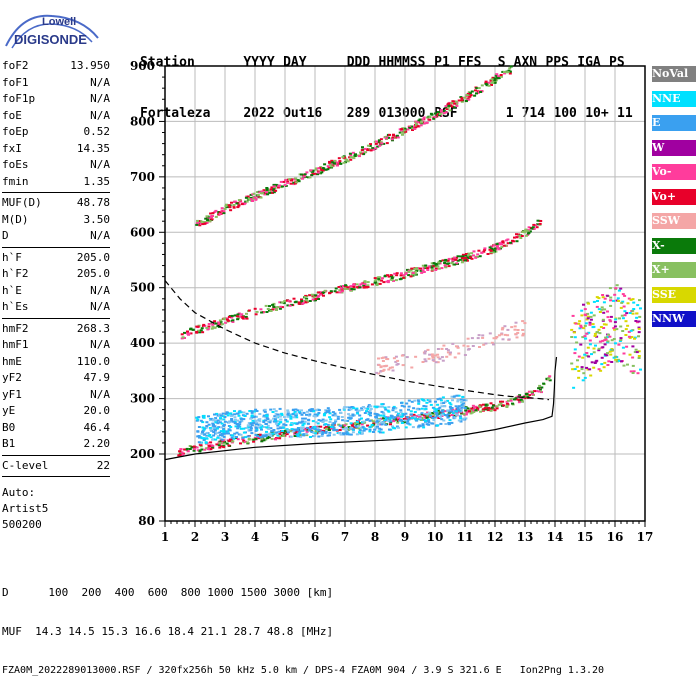 This screenshot has height=690, width=700. I want to click on param-row-fof2: foF2 13.950, so click(56, 66).